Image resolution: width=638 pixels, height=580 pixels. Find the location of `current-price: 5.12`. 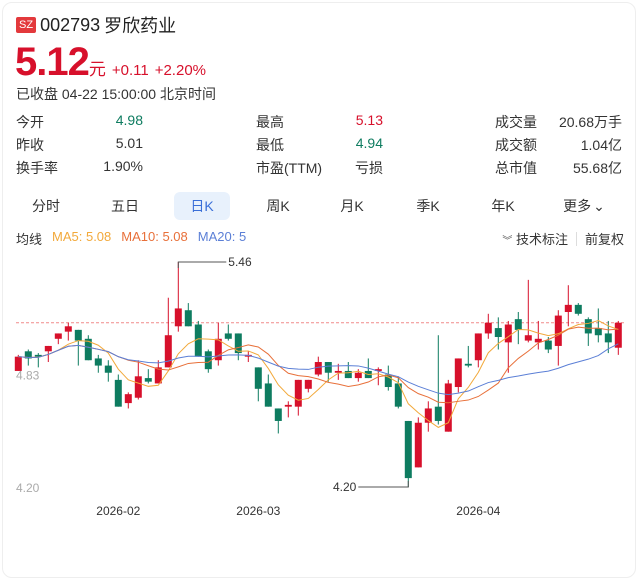

current-price: 5.12 is located at coordinates (52, 62).